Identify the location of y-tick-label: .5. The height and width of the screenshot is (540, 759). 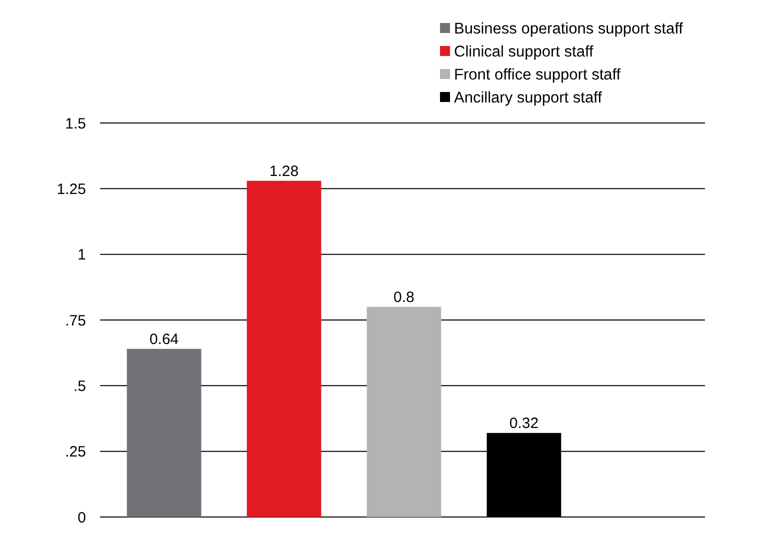
(79, 386).